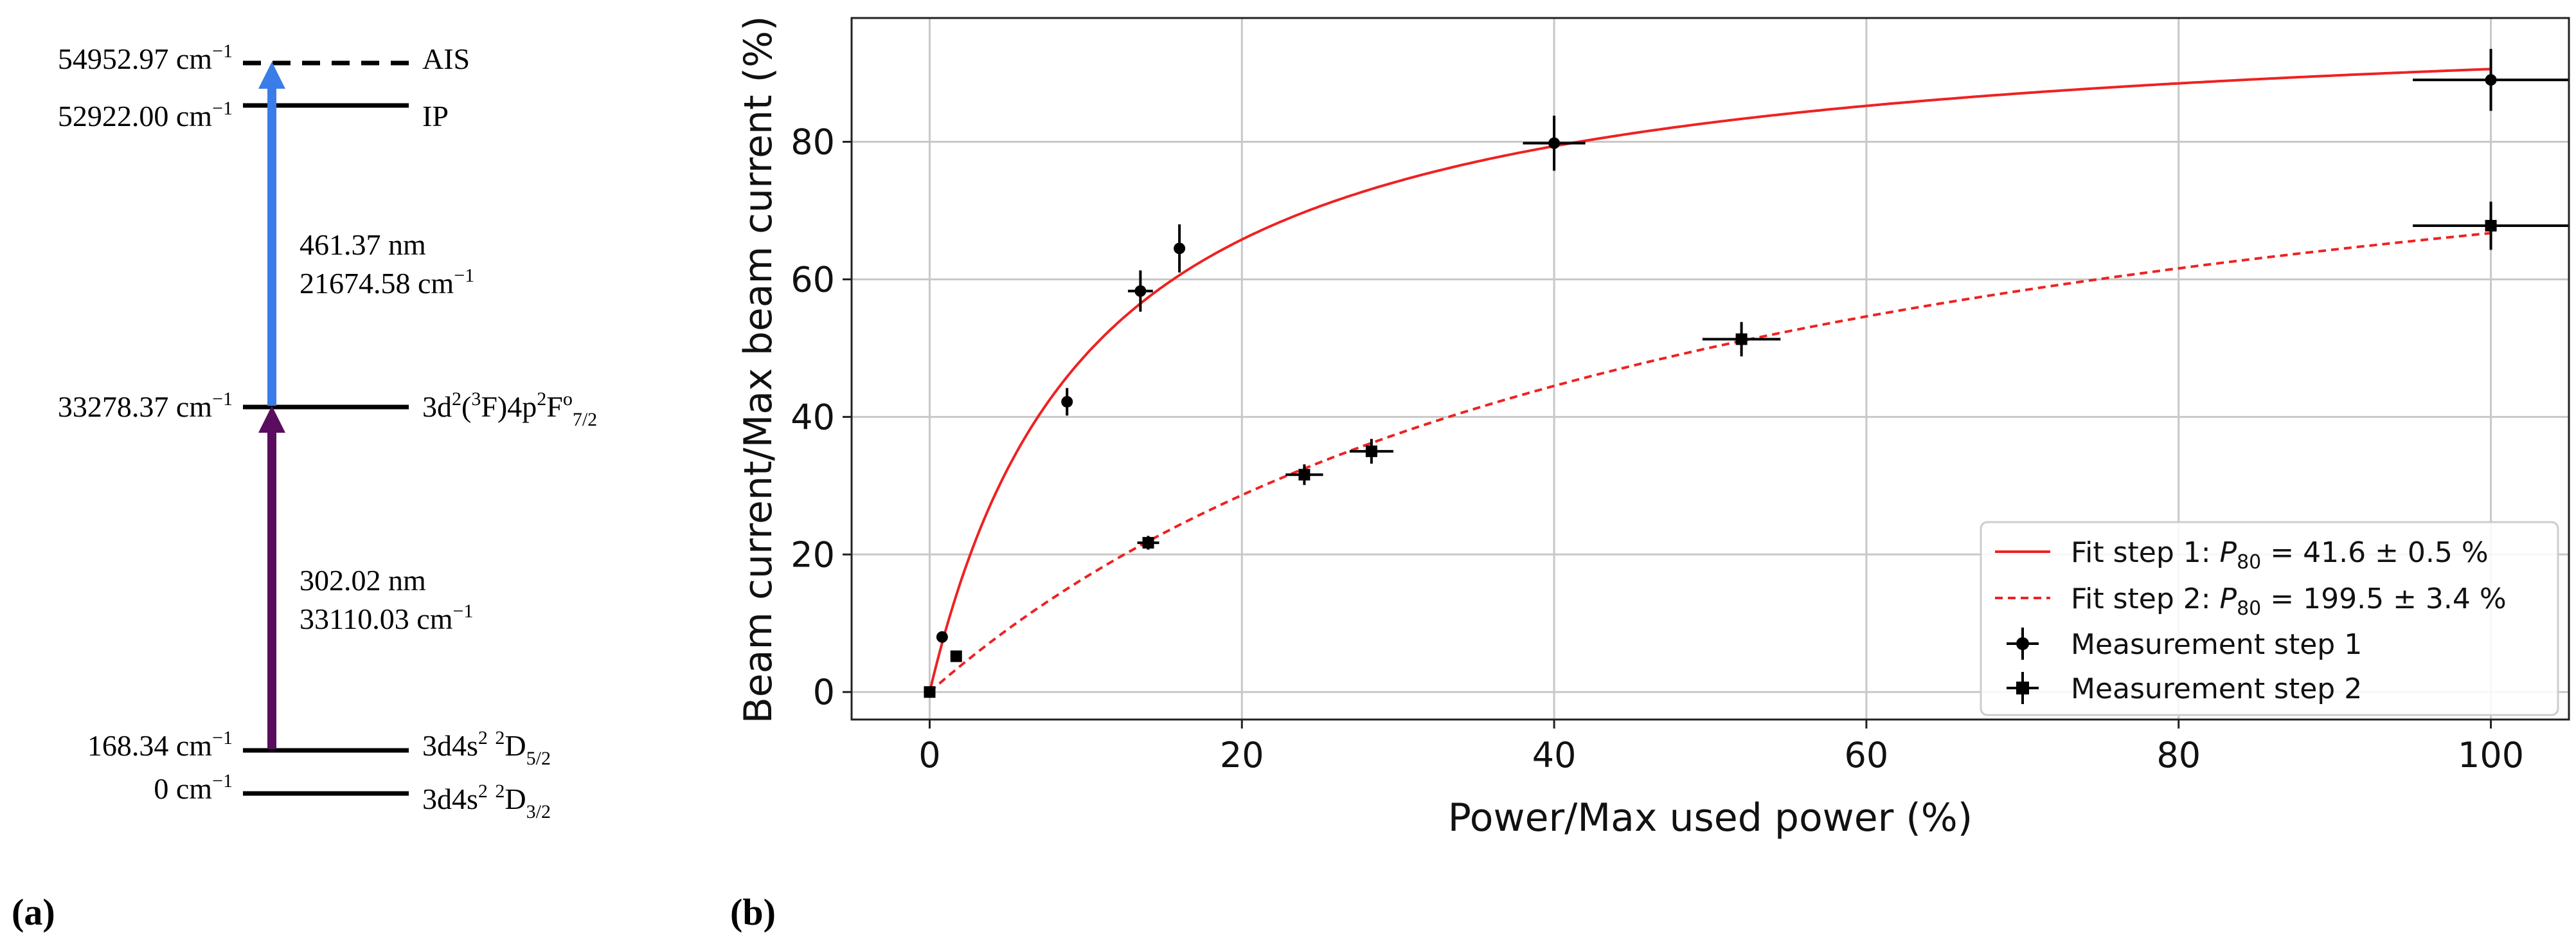 The image size is (2576, 951). What do you see at coordinates (2178, 755) in the screenshot?
I see `x-tick-label-80: 80` at bounding box center [2178, 755].